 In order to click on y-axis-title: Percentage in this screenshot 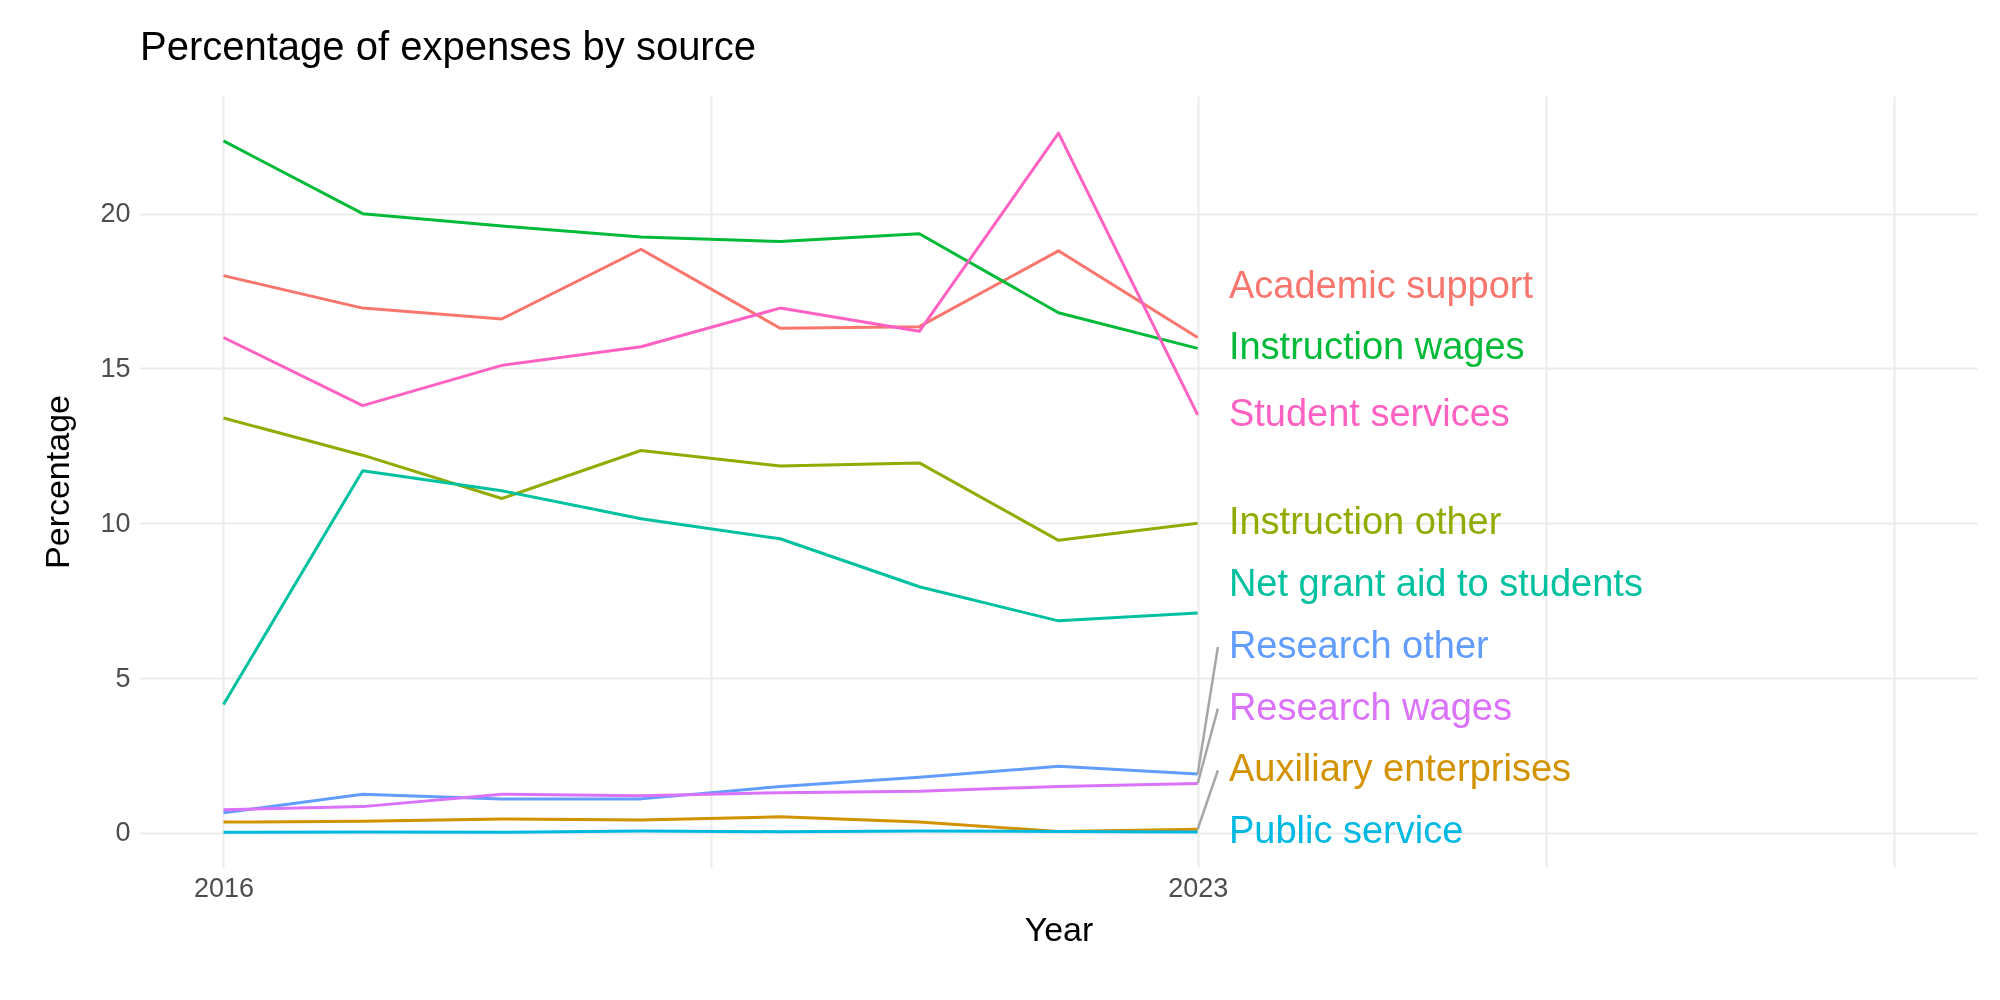, I will do `click(57, 482)`.